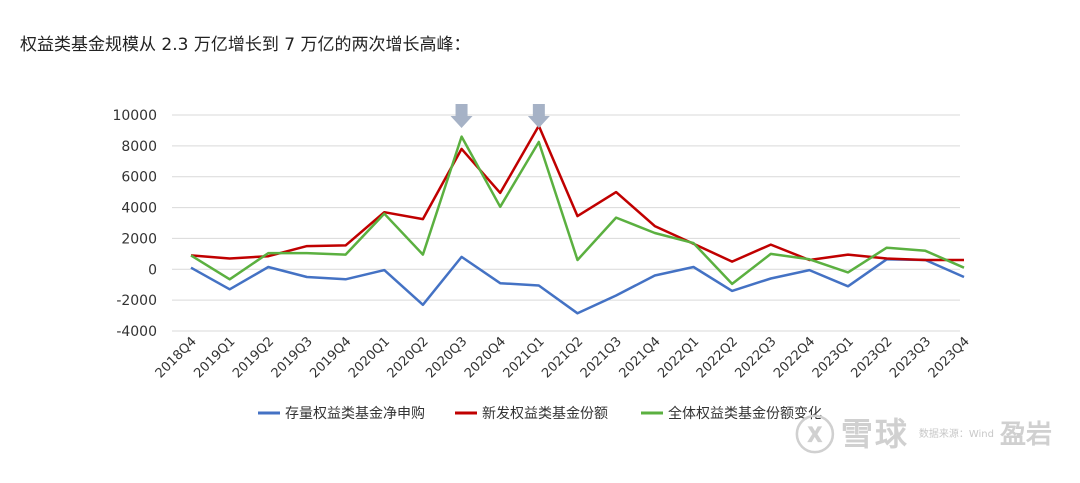  Describe the element at coordinates (949, 357) in the screenshot. I see `x-tick-label: 2023Q4` at that location.